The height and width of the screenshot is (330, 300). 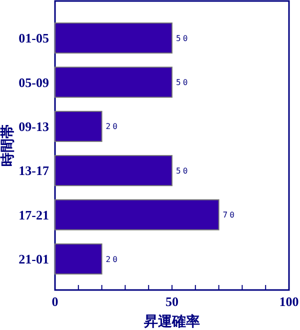 What do you see at coordinates (172, 301) in the screenshot?
I see `x-tick-label: 50` at bounding box center [172, 301].